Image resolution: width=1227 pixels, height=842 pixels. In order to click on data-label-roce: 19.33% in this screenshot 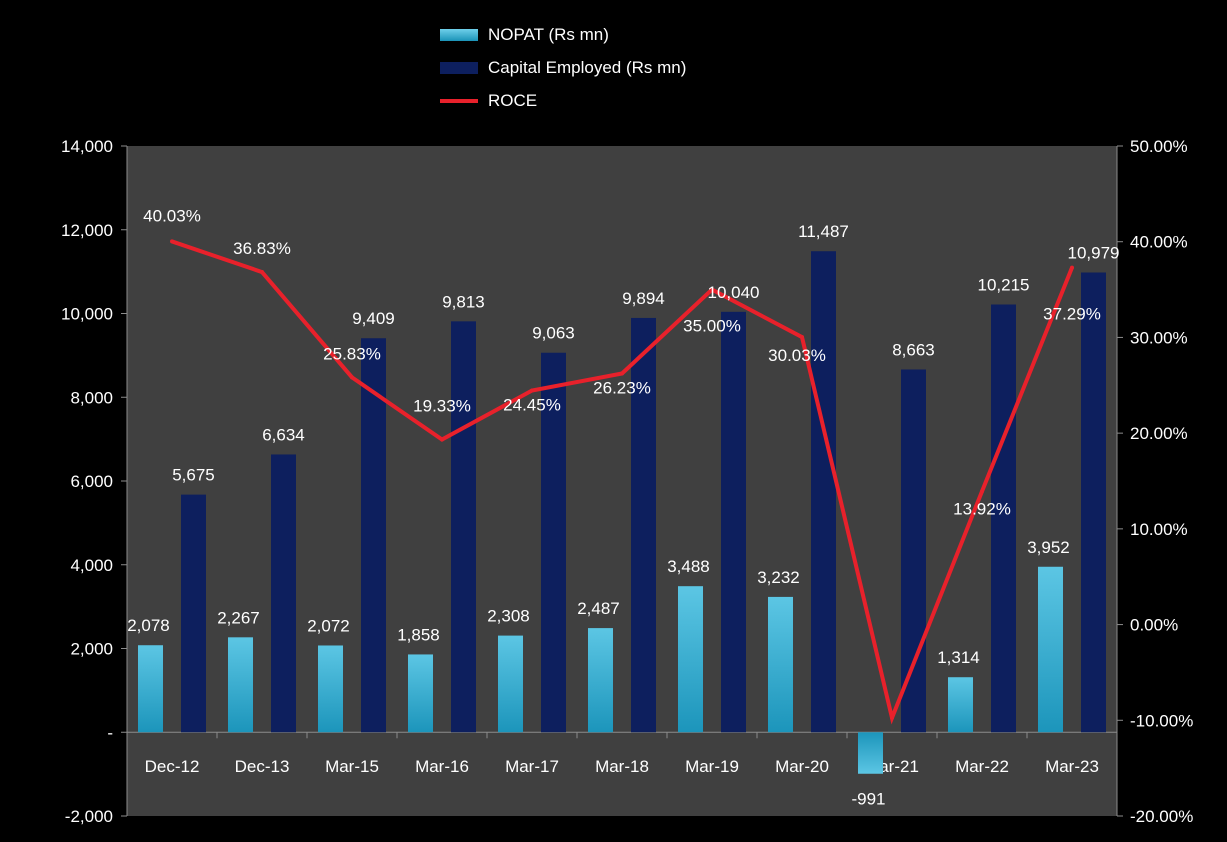, I will do `click(442, 406)`.